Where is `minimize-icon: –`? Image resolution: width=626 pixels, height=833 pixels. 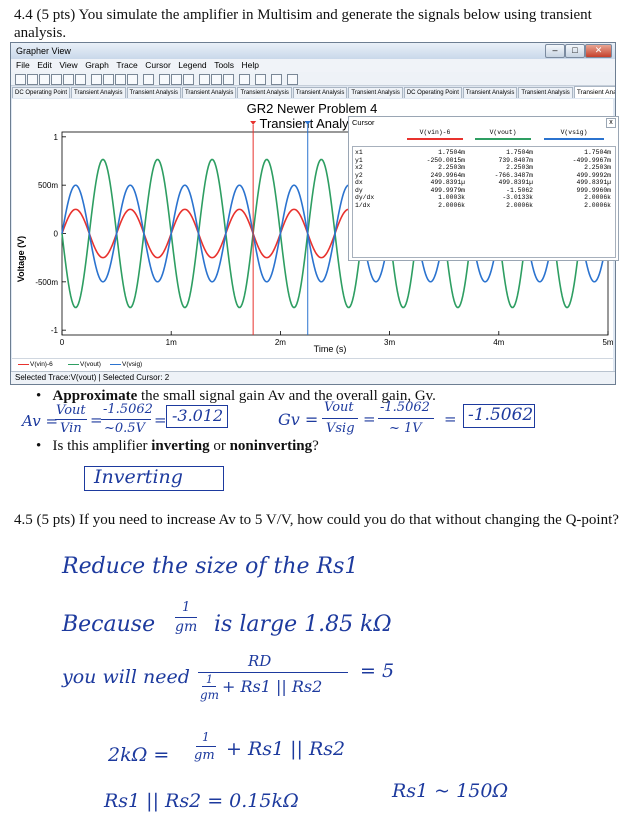 minimize-icon: – is located at coordinates (555, 51).